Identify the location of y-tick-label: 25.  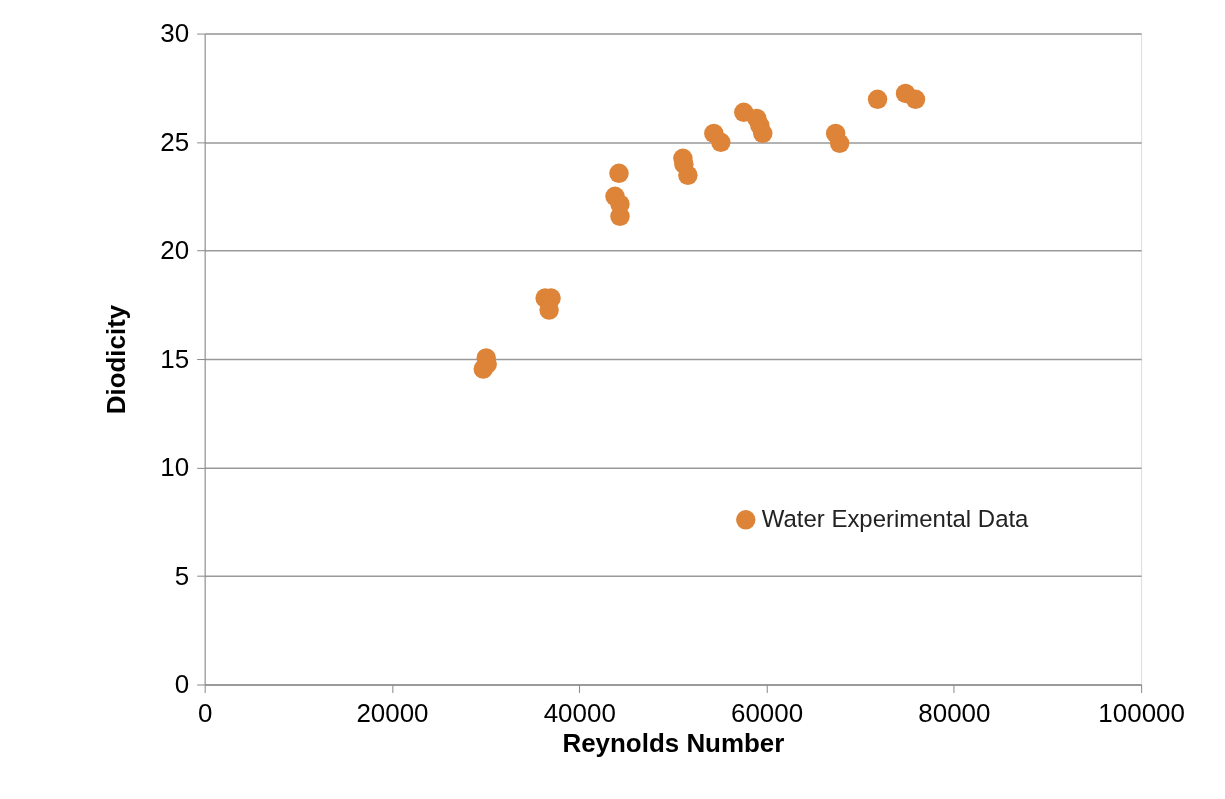
(175, 141).